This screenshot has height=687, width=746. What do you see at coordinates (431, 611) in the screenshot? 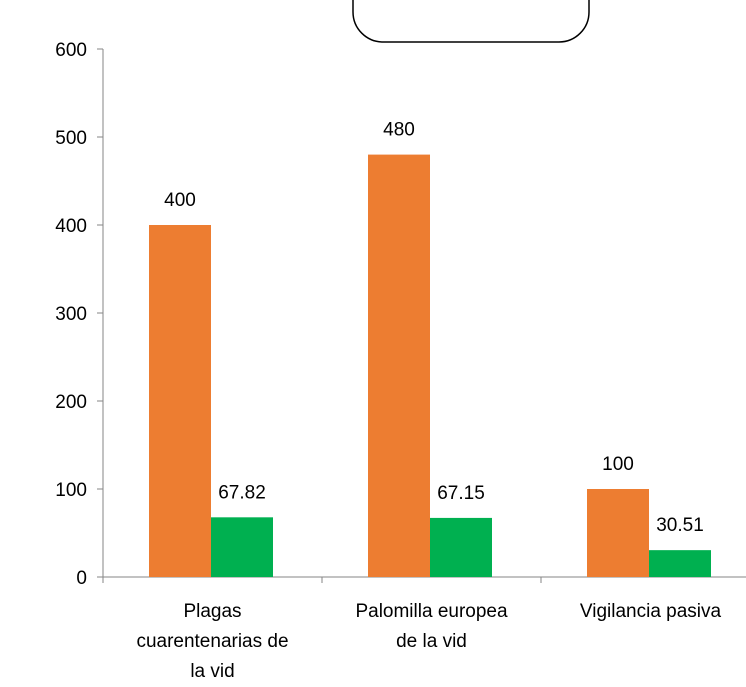
I see `category-label: Palomilla europea` at bounding box center [431, 611].